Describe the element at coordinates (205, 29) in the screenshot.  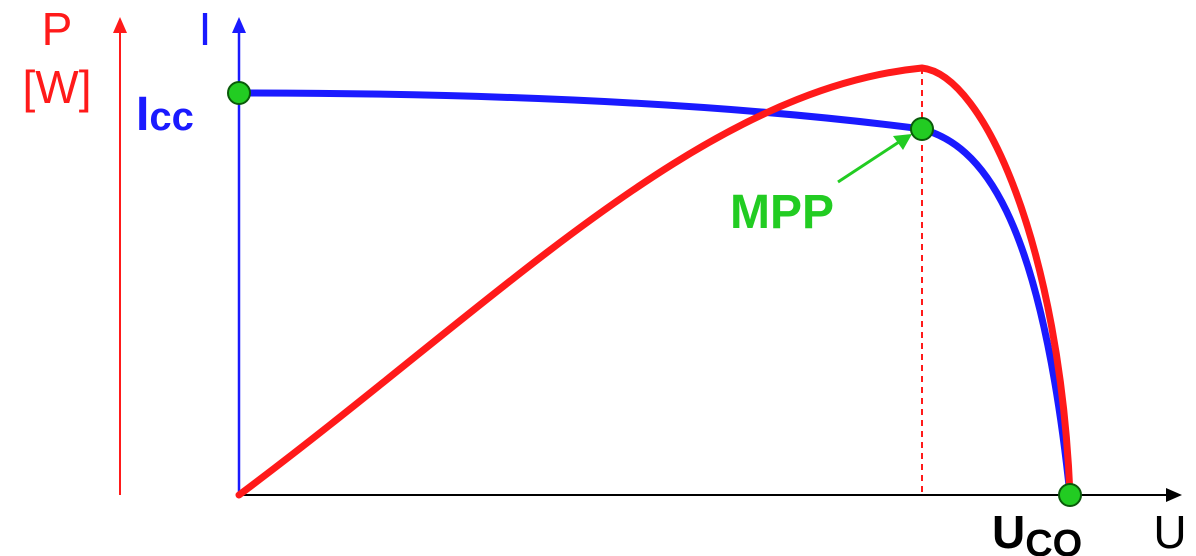
I see `current-axis-label: I` at that location.